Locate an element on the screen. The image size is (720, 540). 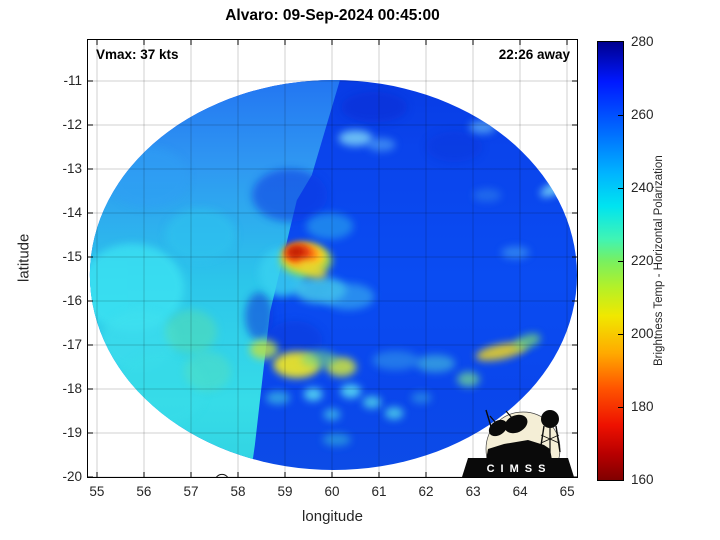
x-tick-label: 62 is located at coordinates (426, 491).